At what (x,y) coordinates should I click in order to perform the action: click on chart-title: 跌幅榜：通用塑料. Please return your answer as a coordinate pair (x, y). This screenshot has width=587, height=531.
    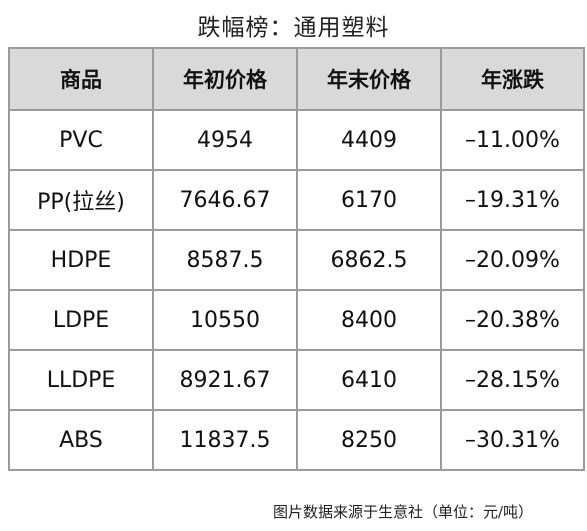
    Looking at the image, I should click on (293, 28).